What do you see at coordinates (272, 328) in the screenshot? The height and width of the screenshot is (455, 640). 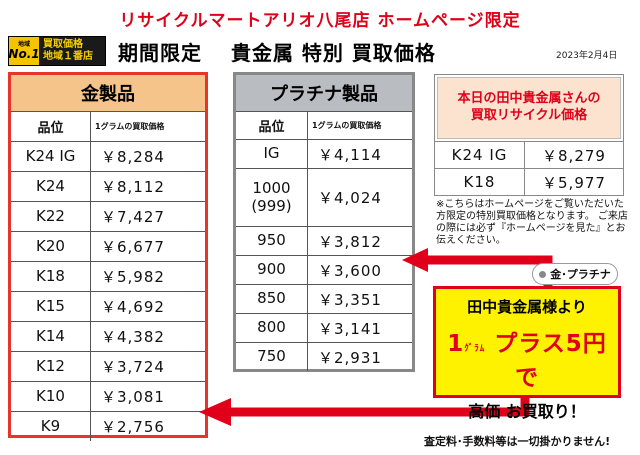 I see `grade-cell: 800` at bounding box center [272, 328].